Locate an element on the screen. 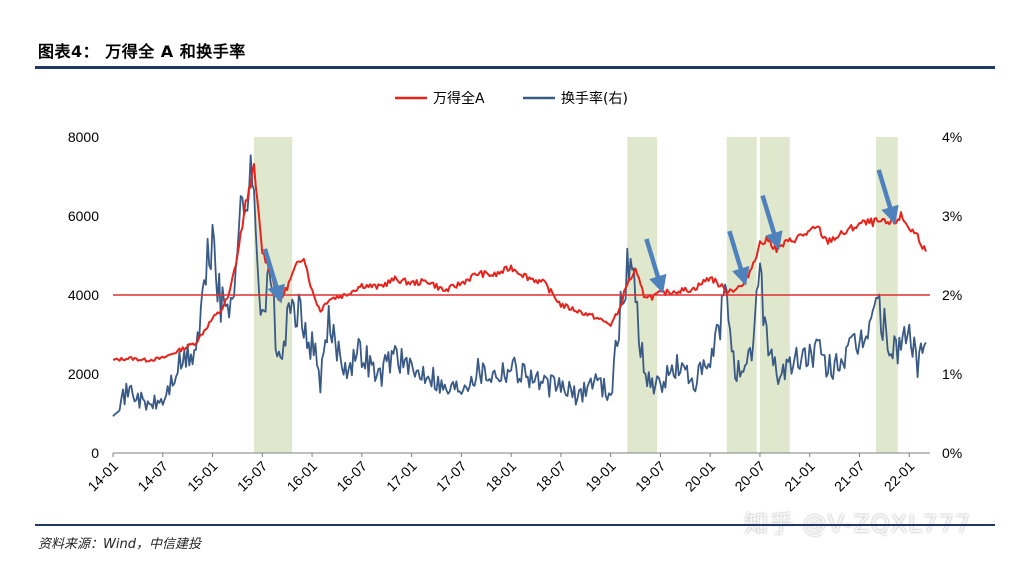 The height and width of the screenshot is (585, 1035). x-tick-label: 15-07 is located at coordinates (252, 476).